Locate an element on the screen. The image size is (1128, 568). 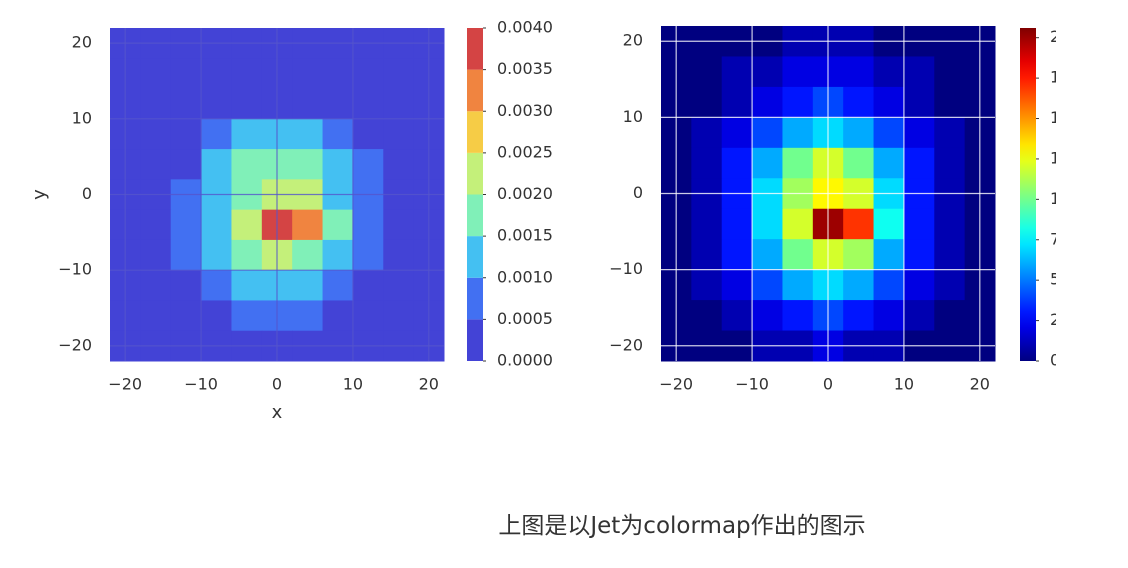
caption: 上图是以Jet为colormap作出的图示 is located at coordinates (682, 526).